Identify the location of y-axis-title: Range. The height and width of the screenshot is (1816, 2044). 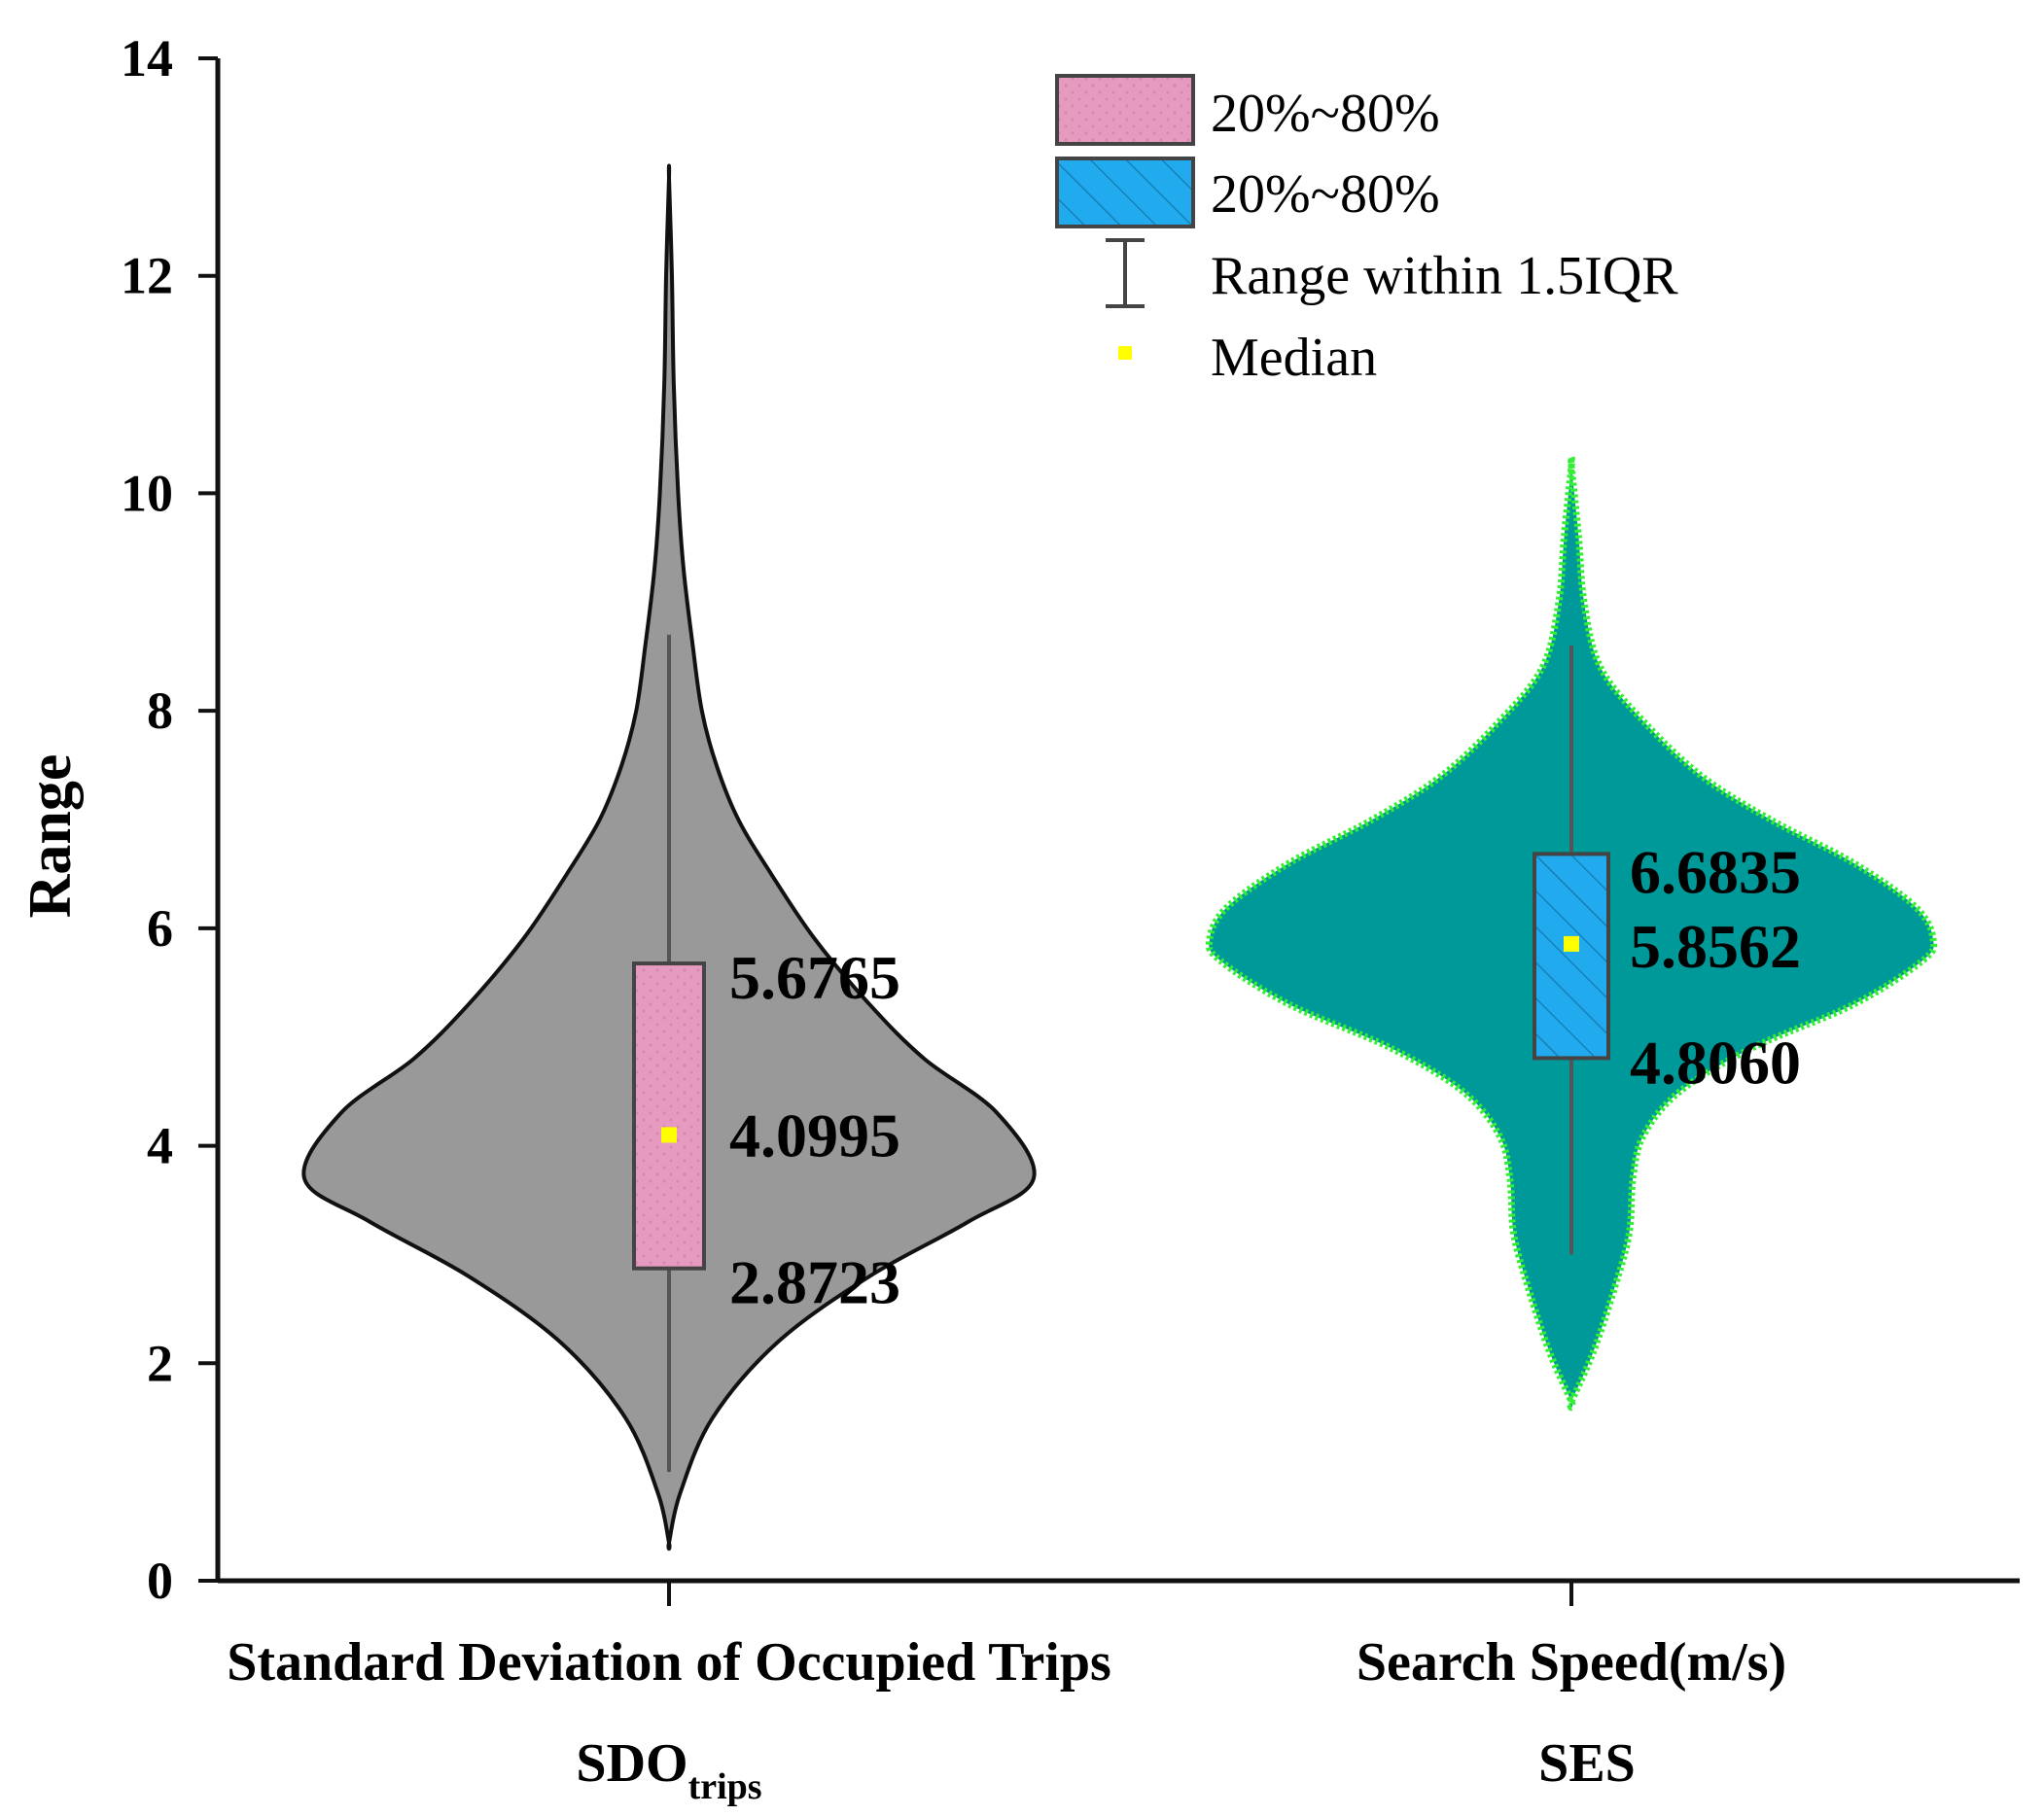
(51, 836).